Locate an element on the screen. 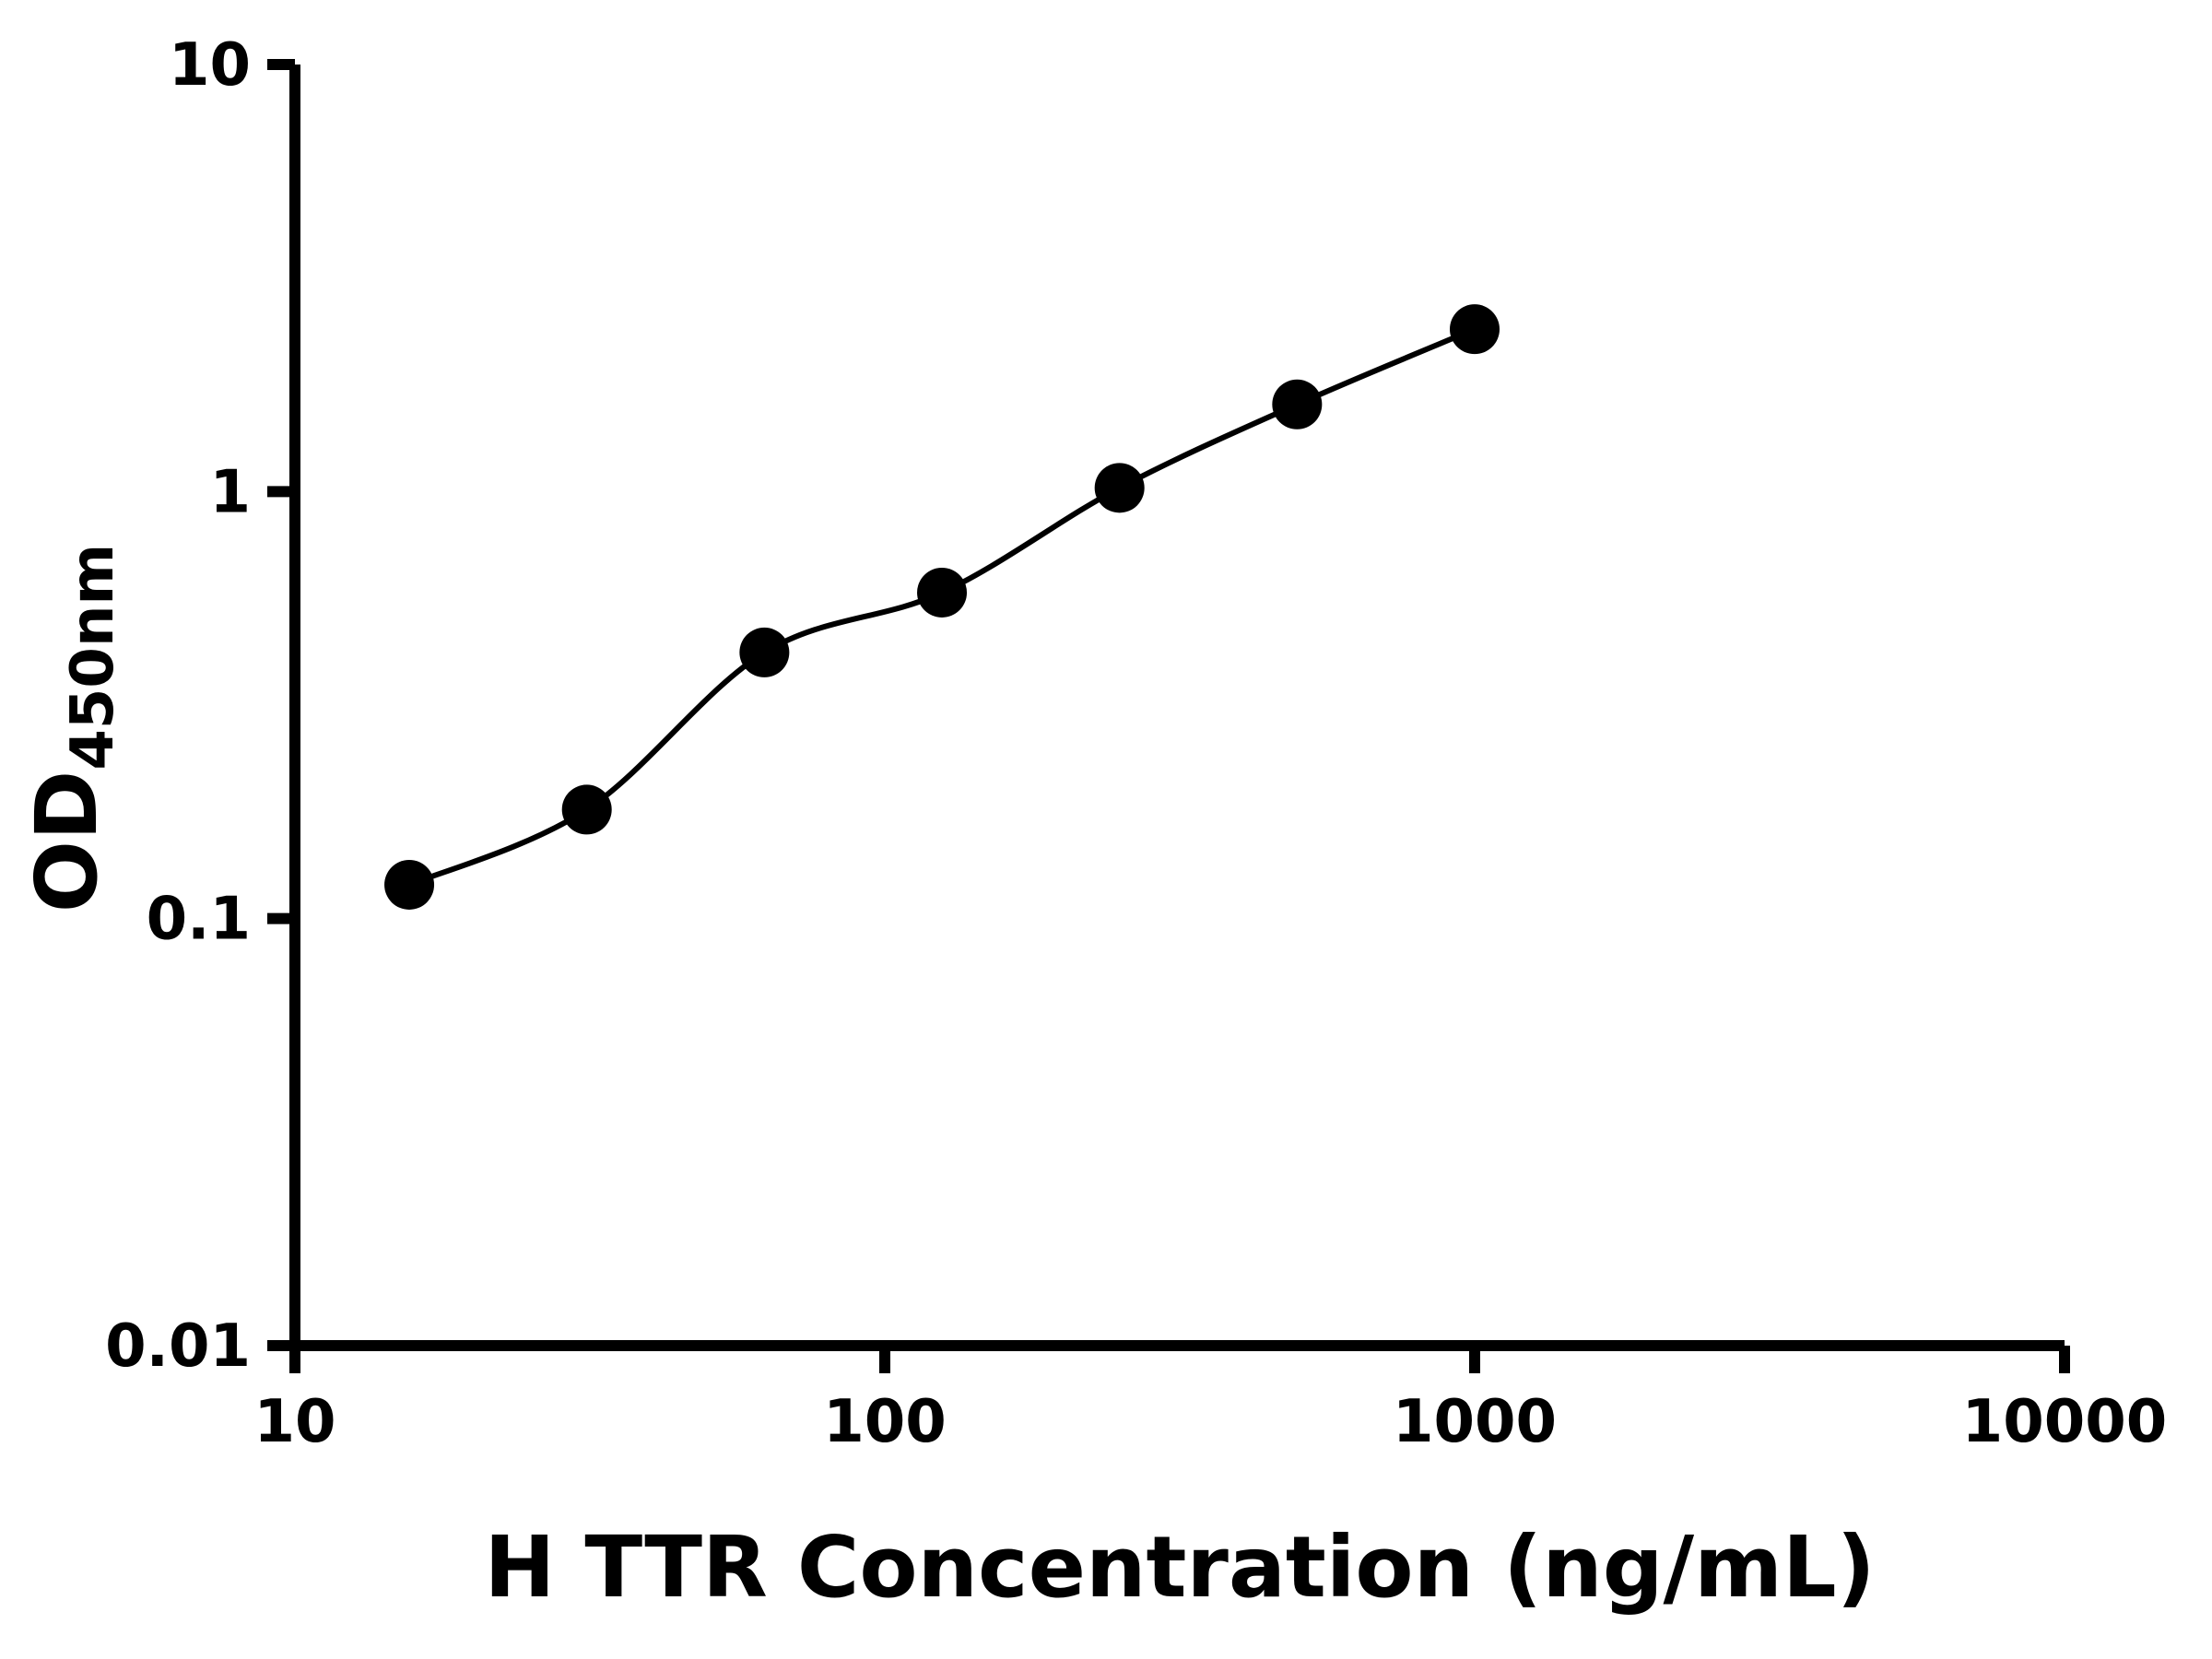 The height and width of the screenshot is (1659, 2212). y-tick-label: 10 is located at coordinates (210, 65).